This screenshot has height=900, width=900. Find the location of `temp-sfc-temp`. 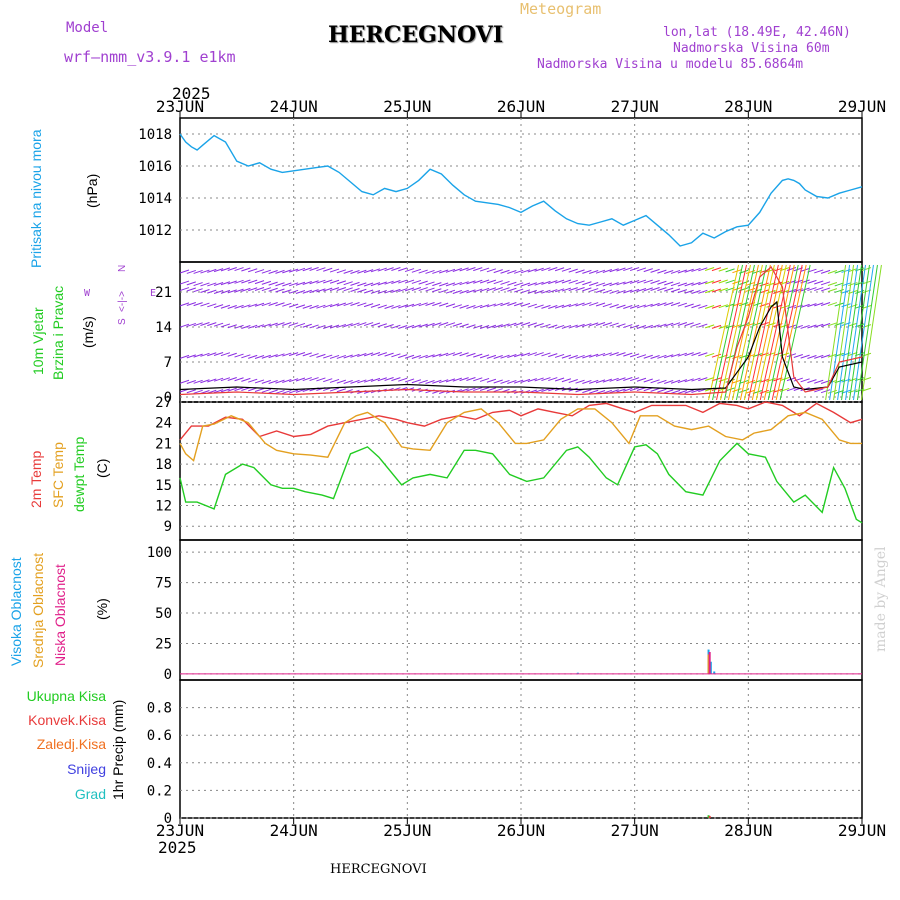

temp-sfc-temp is located at coordinates (520, 435).